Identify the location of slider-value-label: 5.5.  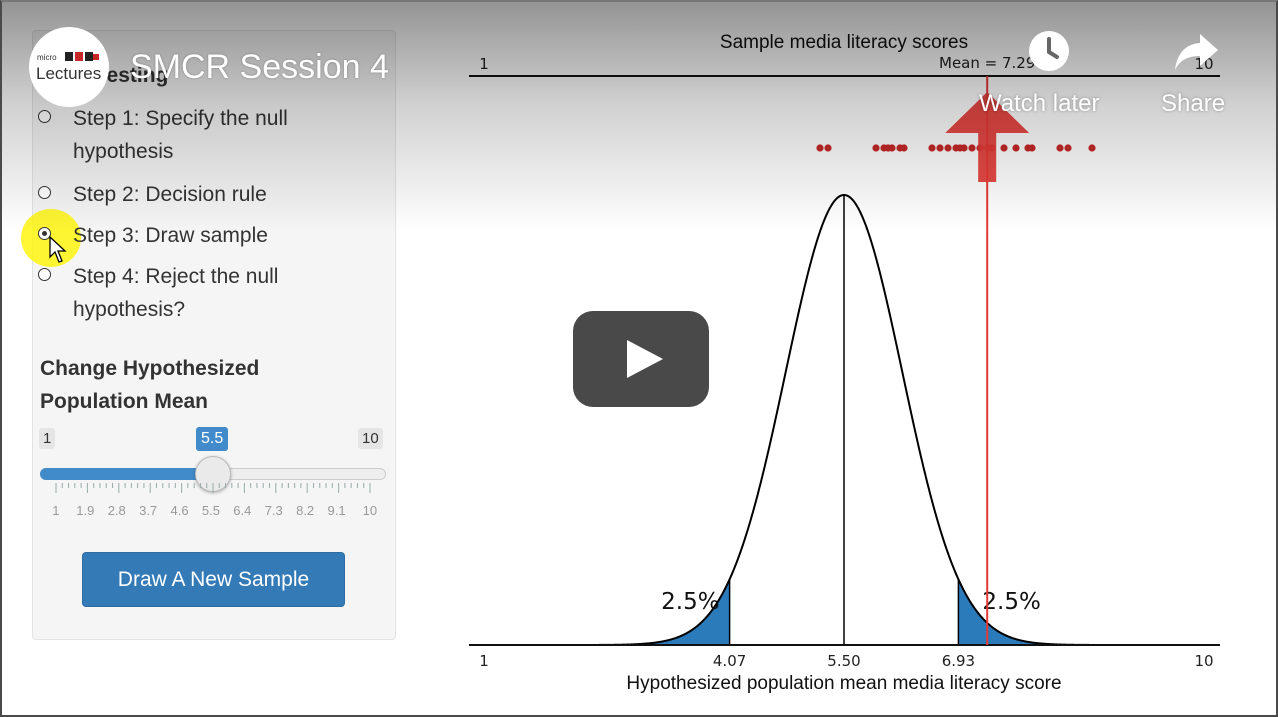
(212, 439).